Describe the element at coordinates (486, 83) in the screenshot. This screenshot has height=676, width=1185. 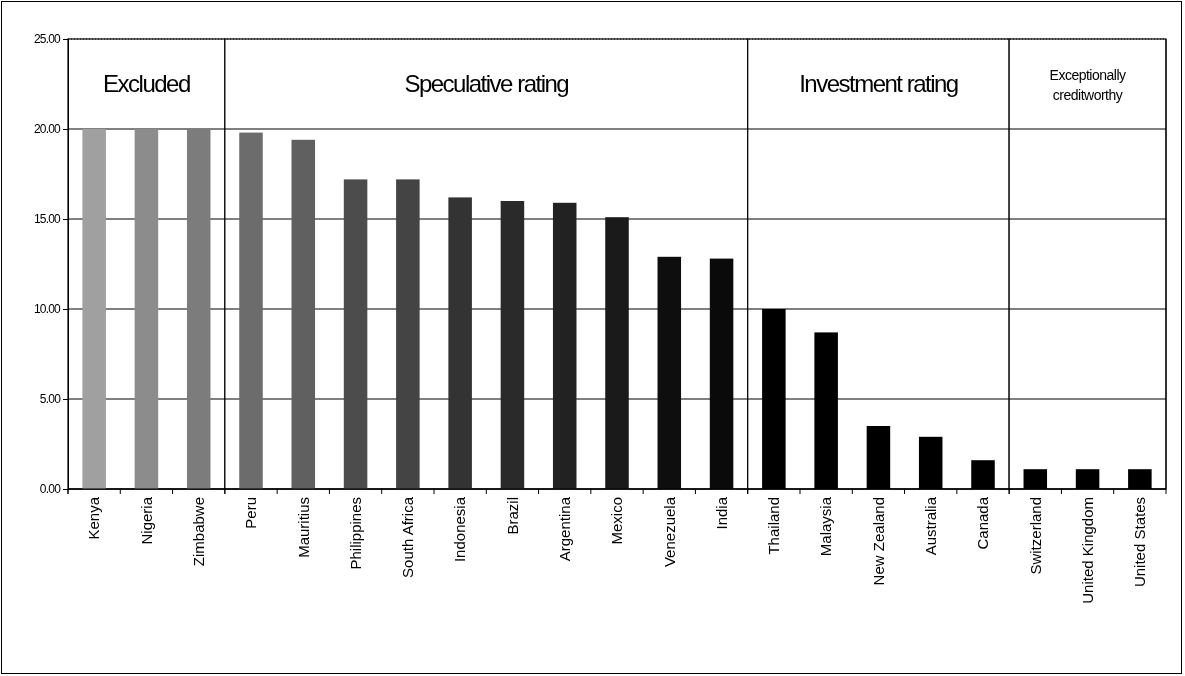
I see `band-label: Speculative rating` at that location.